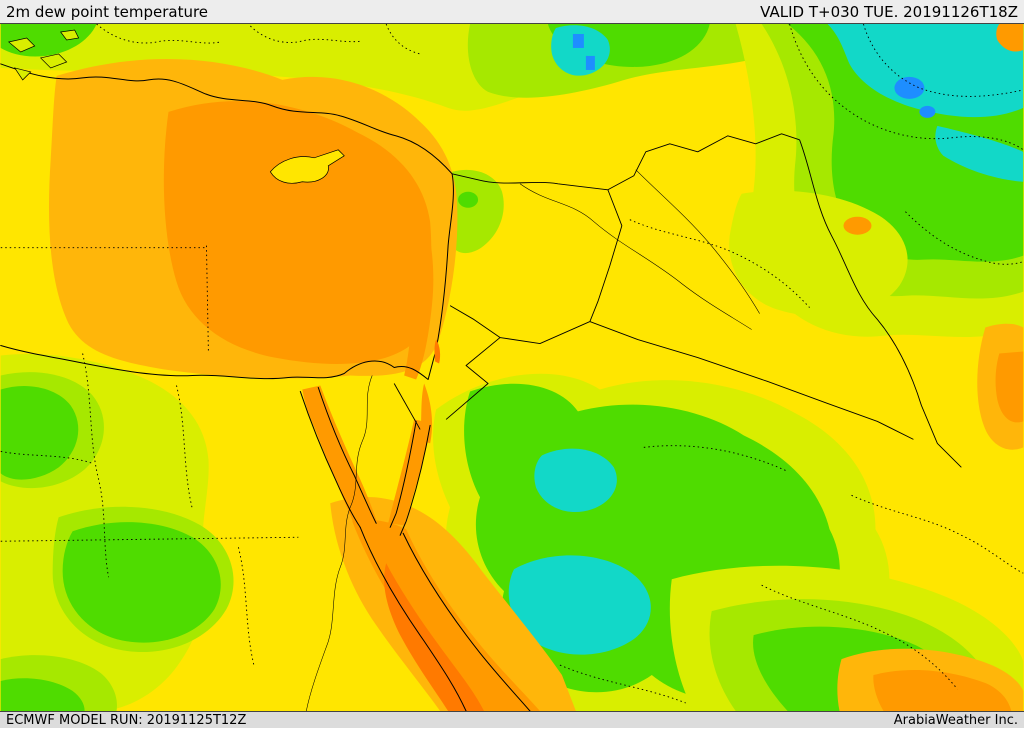  Describe the element at coordinates (53, 61) in the screenshot. I see `aegean-island-b` at that location.